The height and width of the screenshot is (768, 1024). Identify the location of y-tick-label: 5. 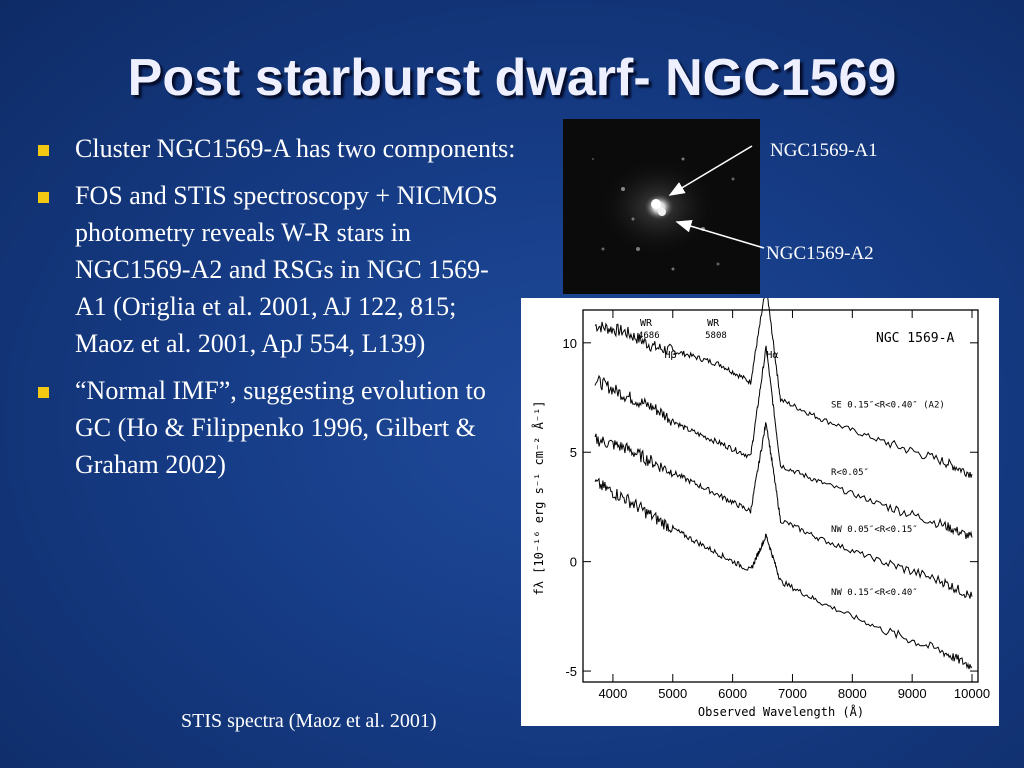
(573, 452).